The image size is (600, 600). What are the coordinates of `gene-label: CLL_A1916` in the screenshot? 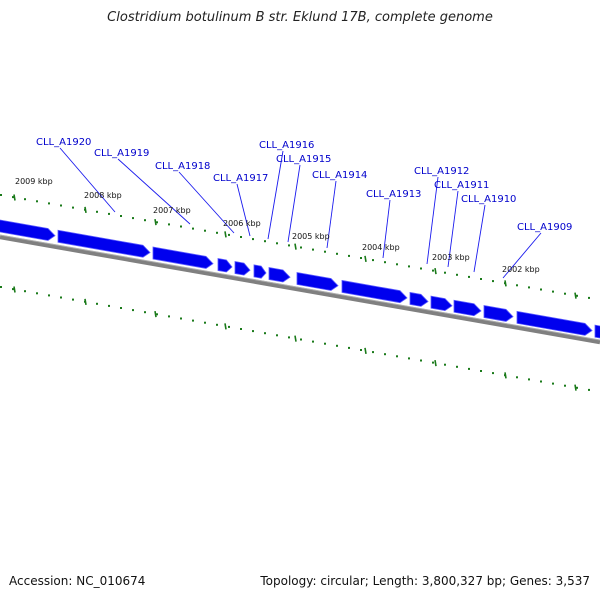 It's located at (286, 145).